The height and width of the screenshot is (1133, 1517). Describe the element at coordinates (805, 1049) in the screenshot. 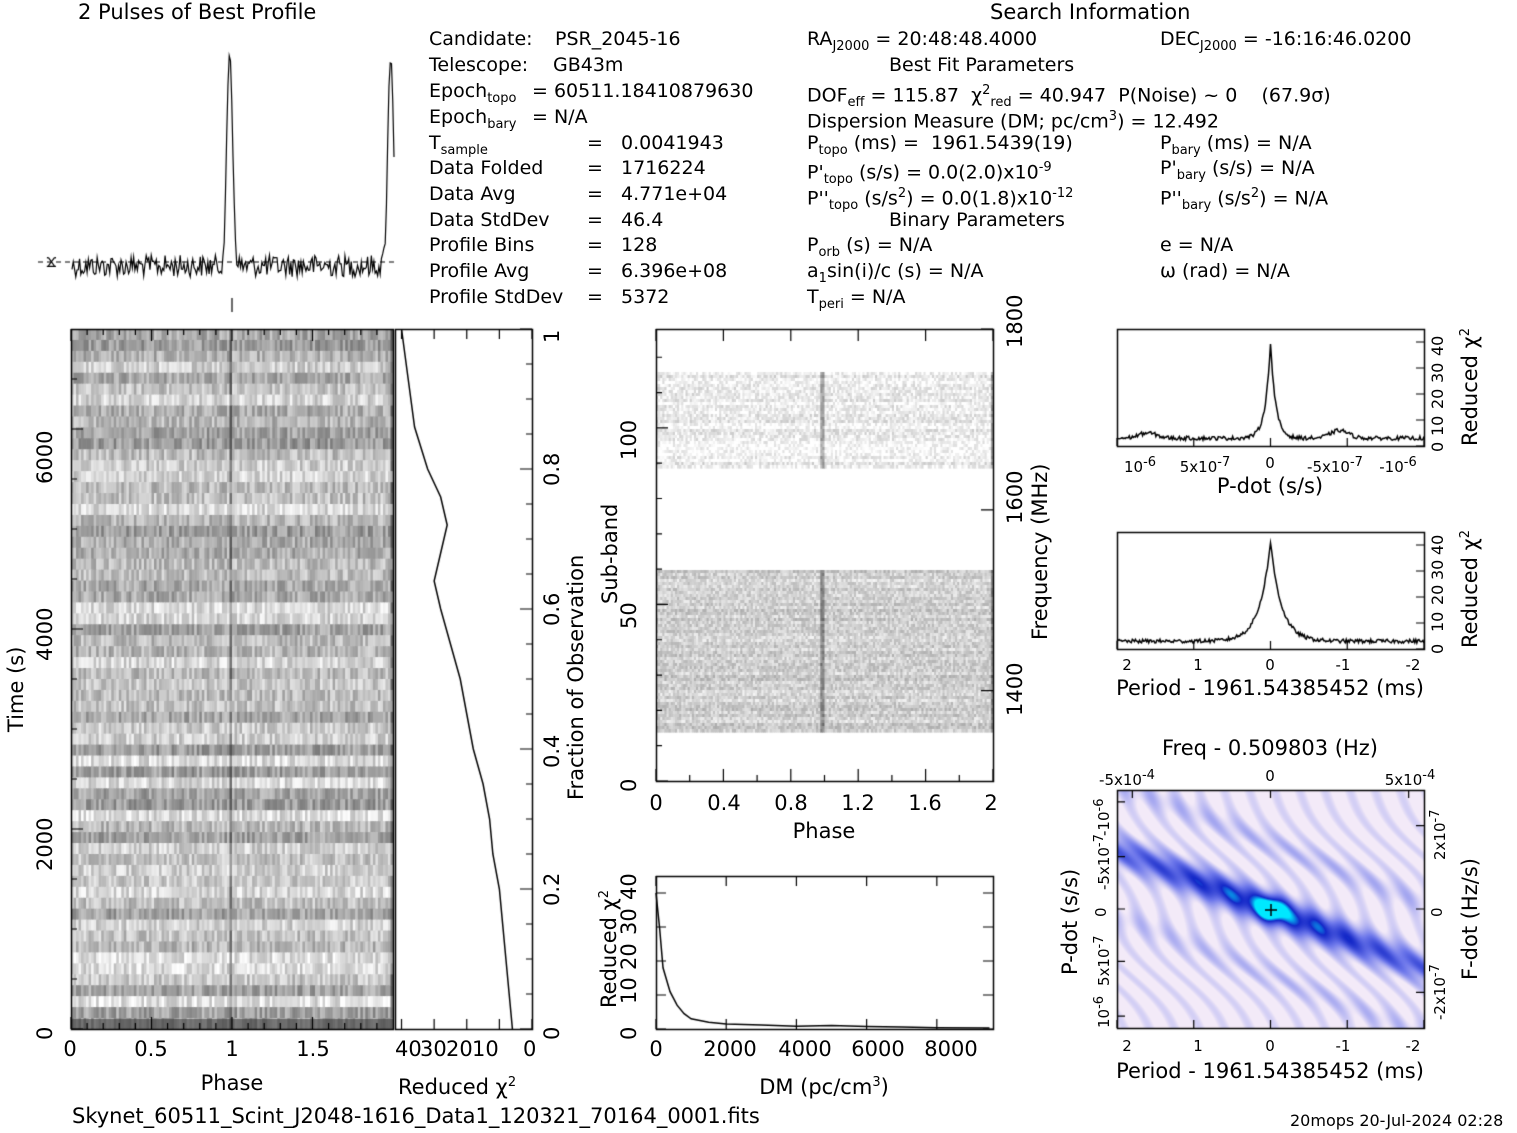

I see `dm-xtick: 4000` at that location.